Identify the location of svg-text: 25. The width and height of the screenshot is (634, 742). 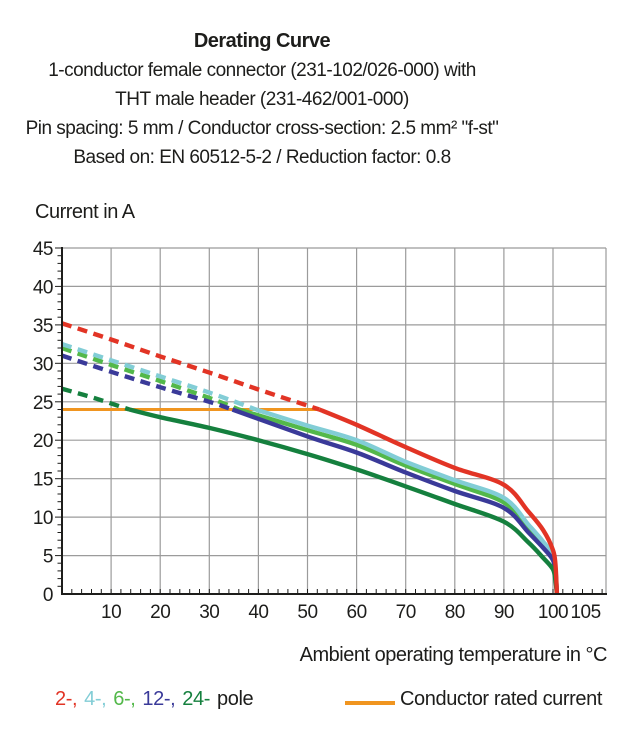
(43, 403).